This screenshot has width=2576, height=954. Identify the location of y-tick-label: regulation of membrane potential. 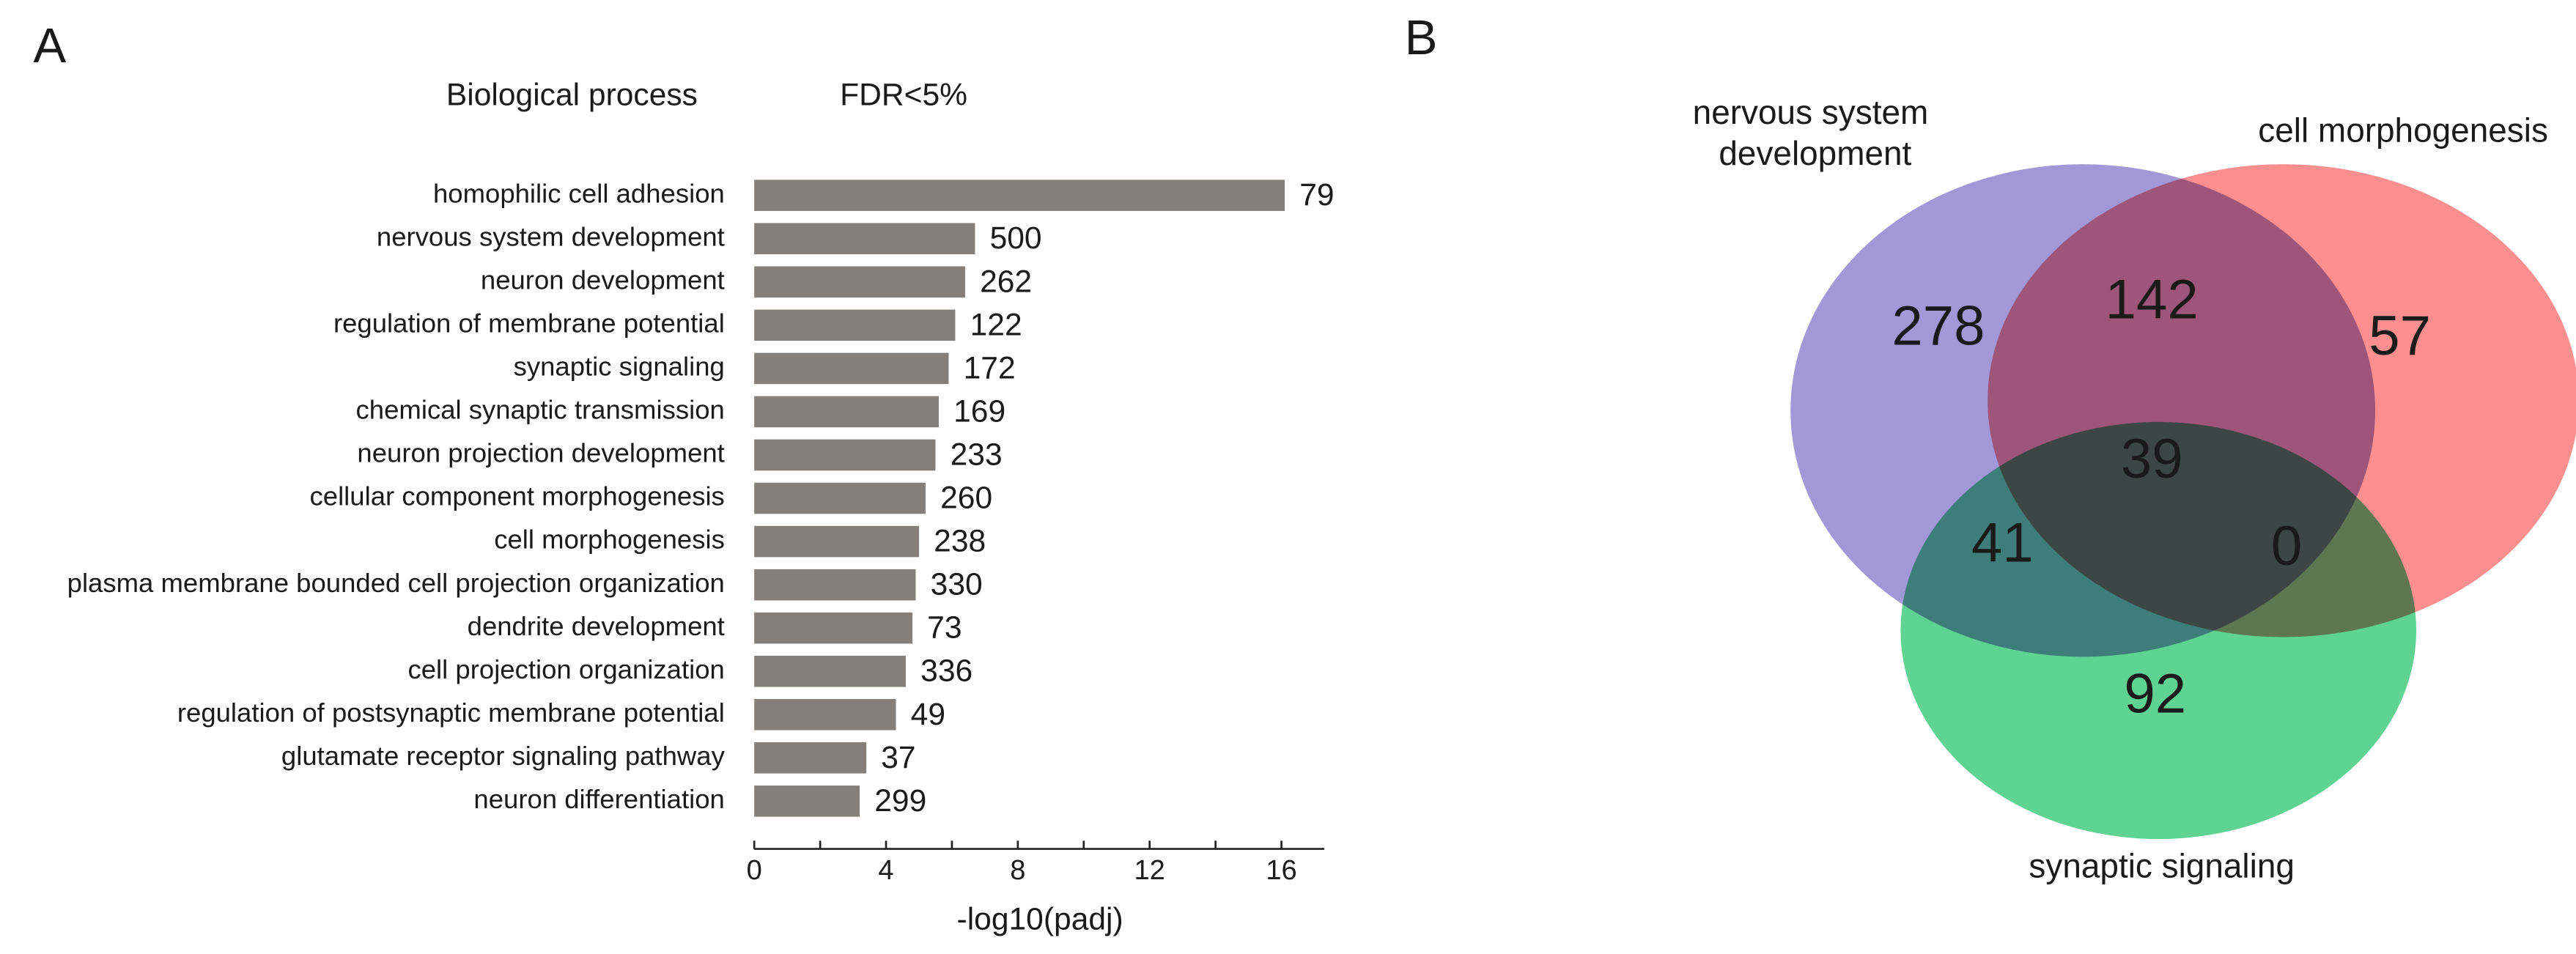
(529, 323).